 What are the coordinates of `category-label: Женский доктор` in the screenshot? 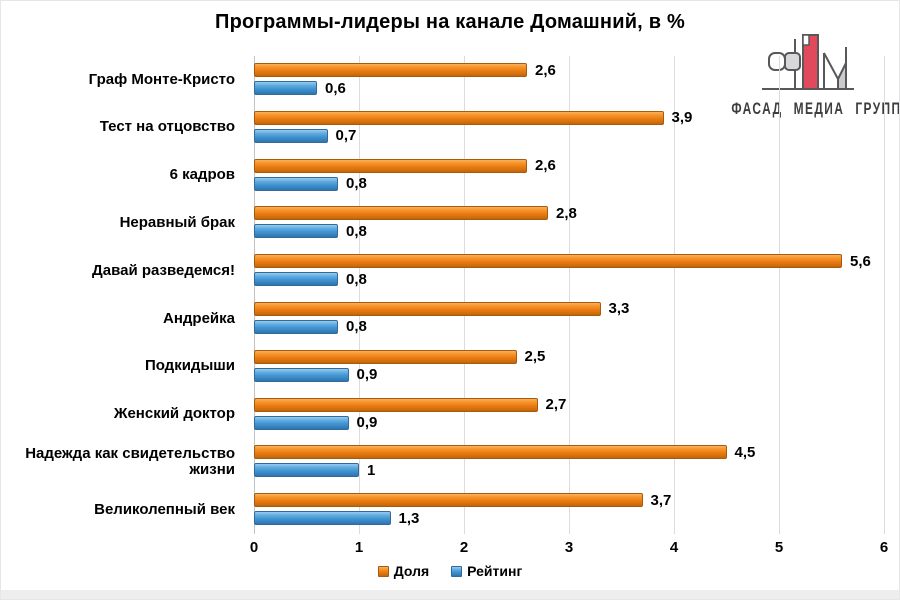 It's located at (174, 414).